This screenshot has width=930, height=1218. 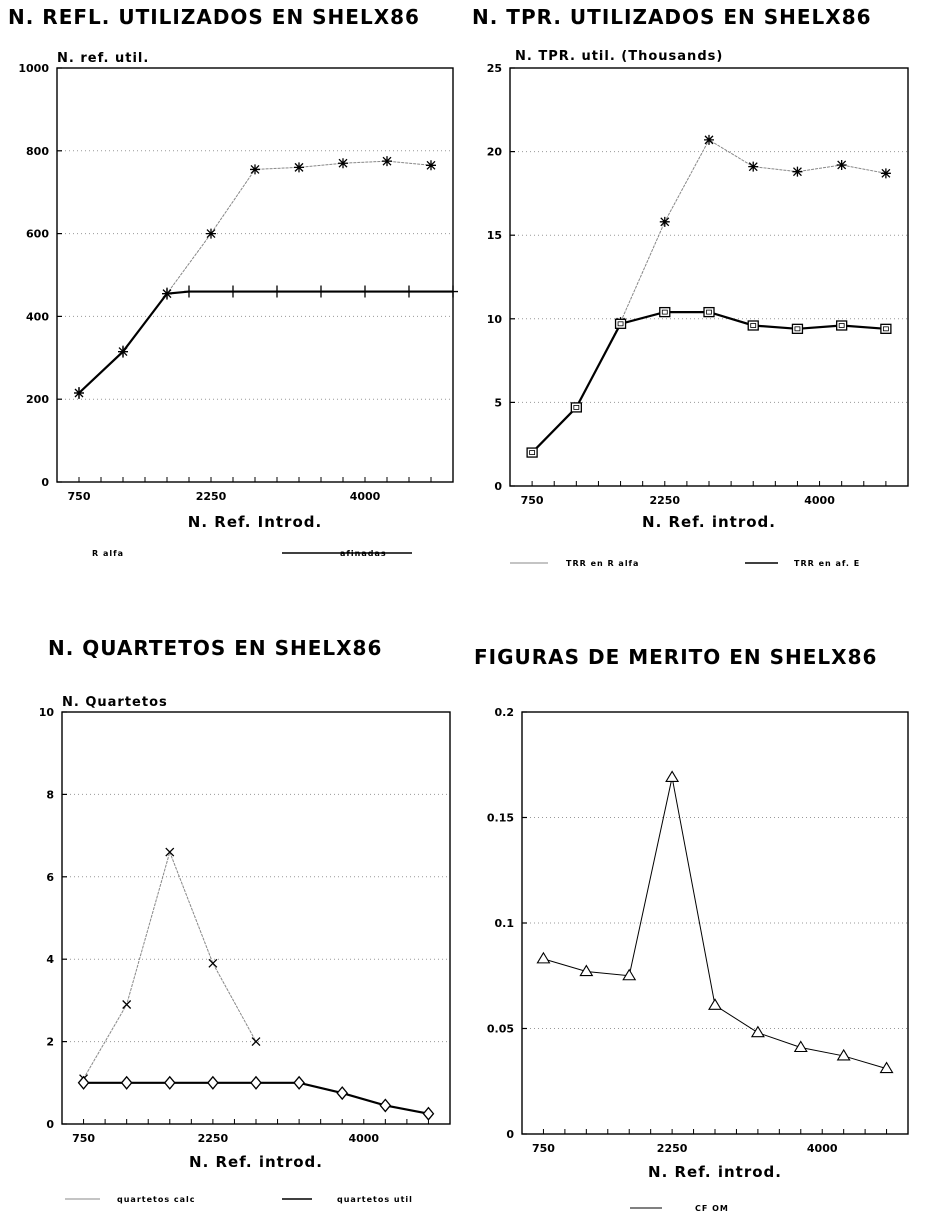 I want to click on y-axis-title: N. ref. util., so click(x=103, y=58).